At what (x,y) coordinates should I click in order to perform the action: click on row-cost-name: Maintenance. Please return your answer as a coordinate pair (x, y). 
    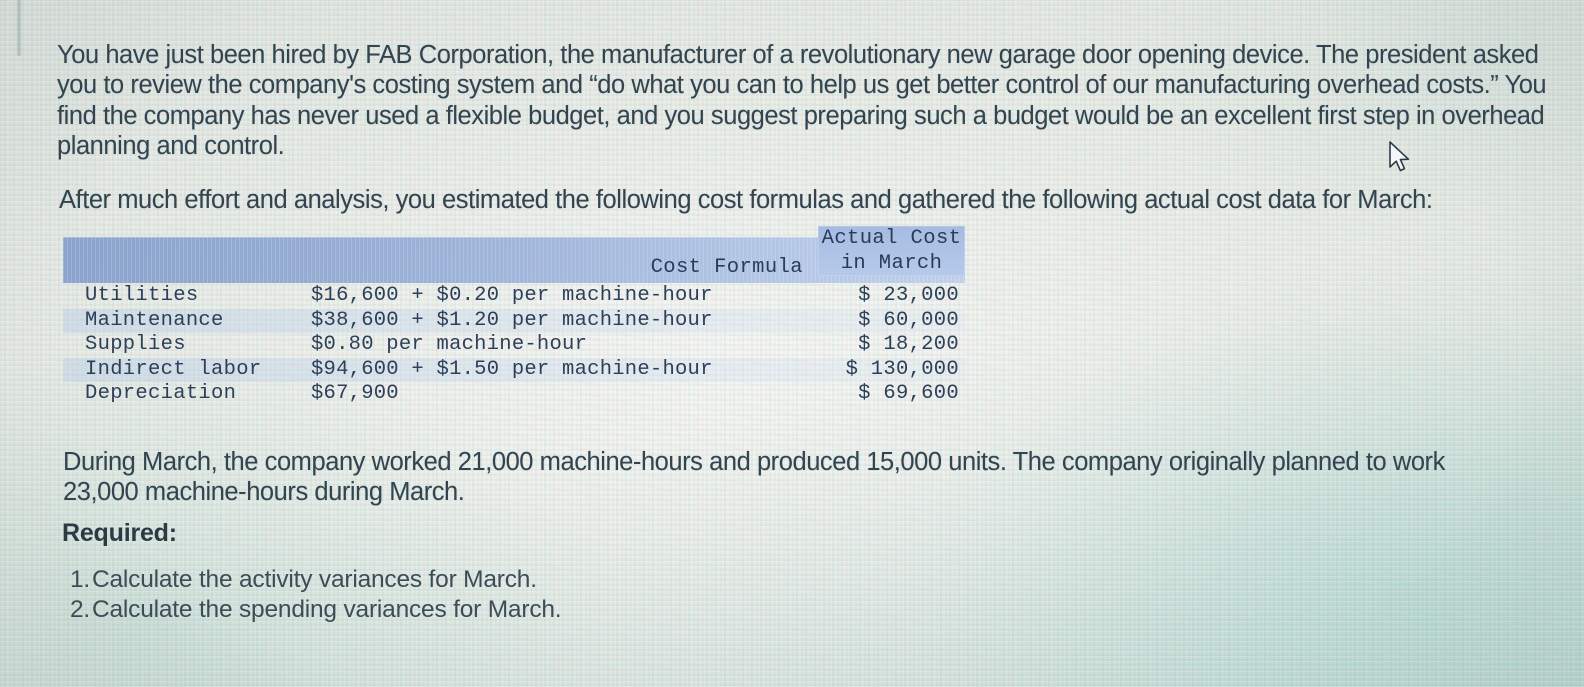
    Looking at the image, I should click on (154, 320).